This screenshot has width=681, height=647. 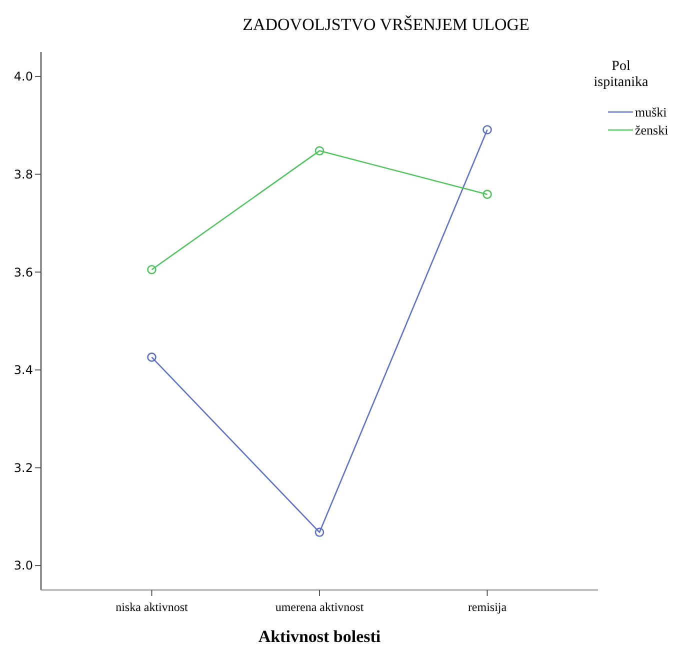 What do you see at coordinates (319, 636) in the screenshot?
I see `x-axis-title: Aktivnost bolesti` at bounding box center [319, 636].